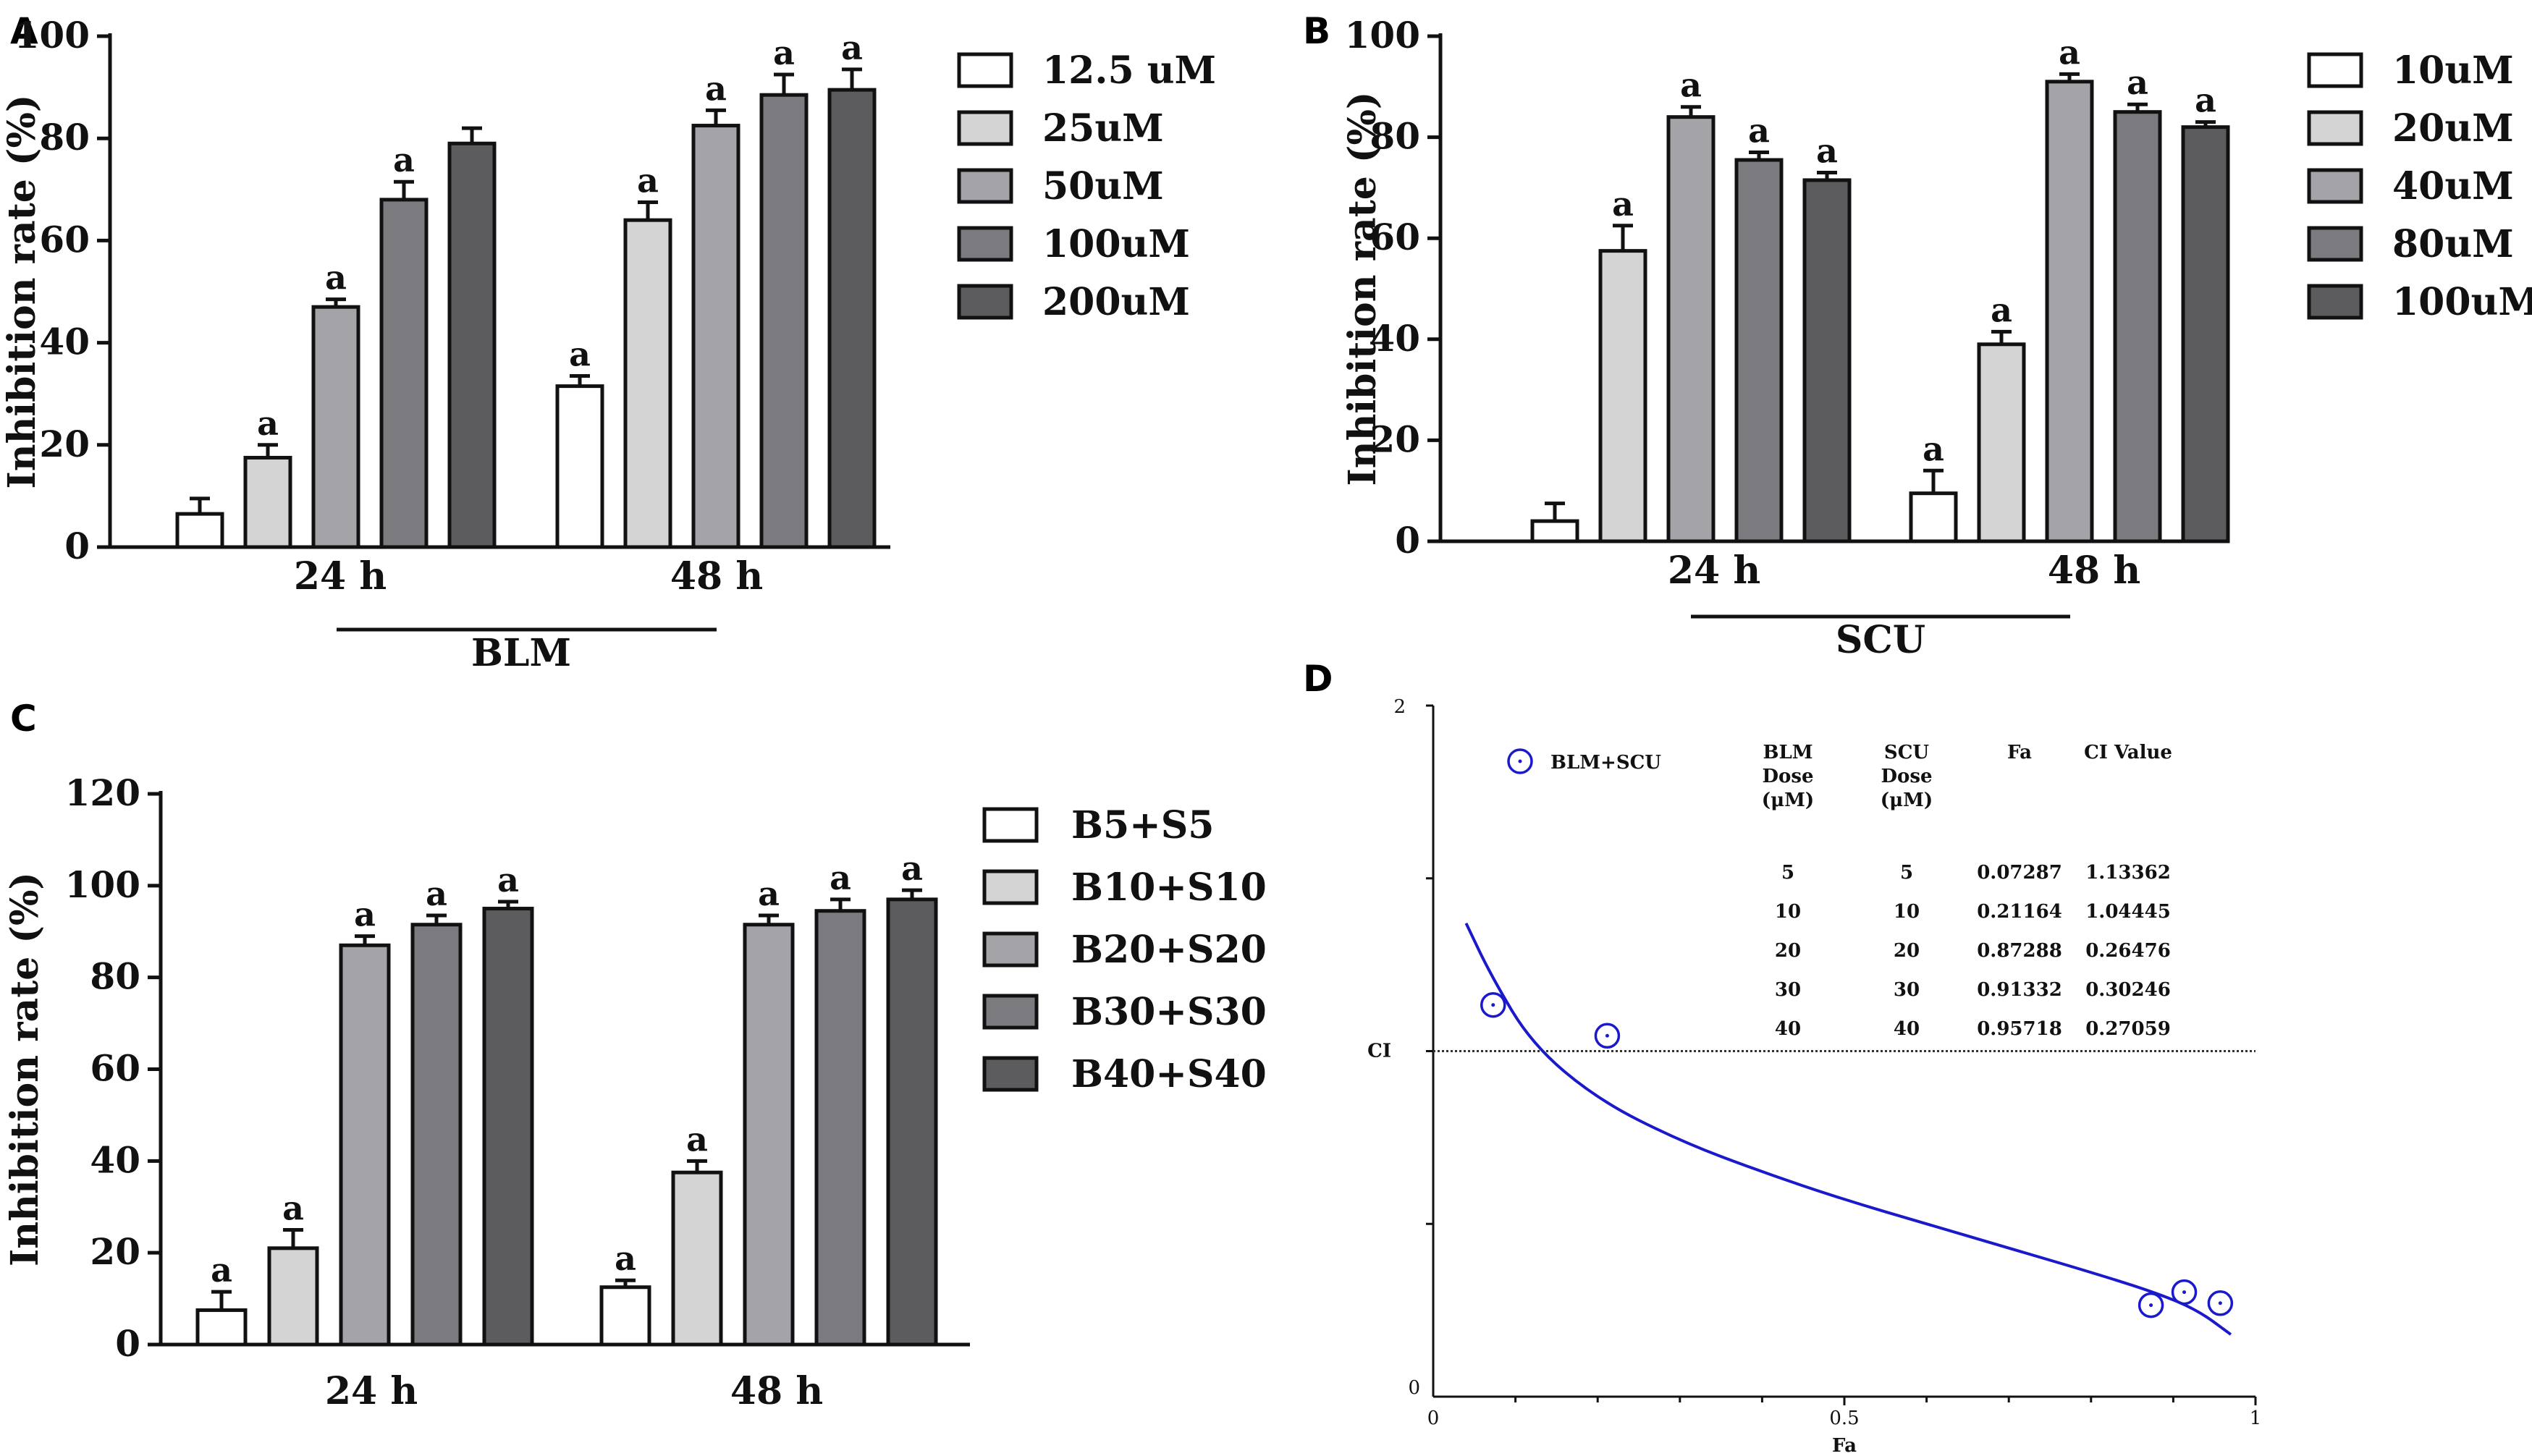  Describe the element at coordinates (1129, 70) in the screenshot. I see `legend-label: 12.5 uM` at that location.